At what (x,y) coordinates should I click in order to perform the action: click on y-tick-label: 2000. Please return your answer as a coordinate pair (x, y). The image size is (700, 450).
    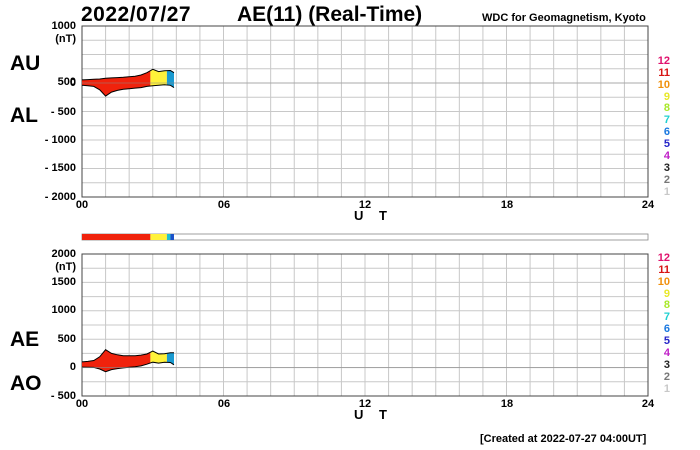
    Looking at the image, I should click on (63, 254).